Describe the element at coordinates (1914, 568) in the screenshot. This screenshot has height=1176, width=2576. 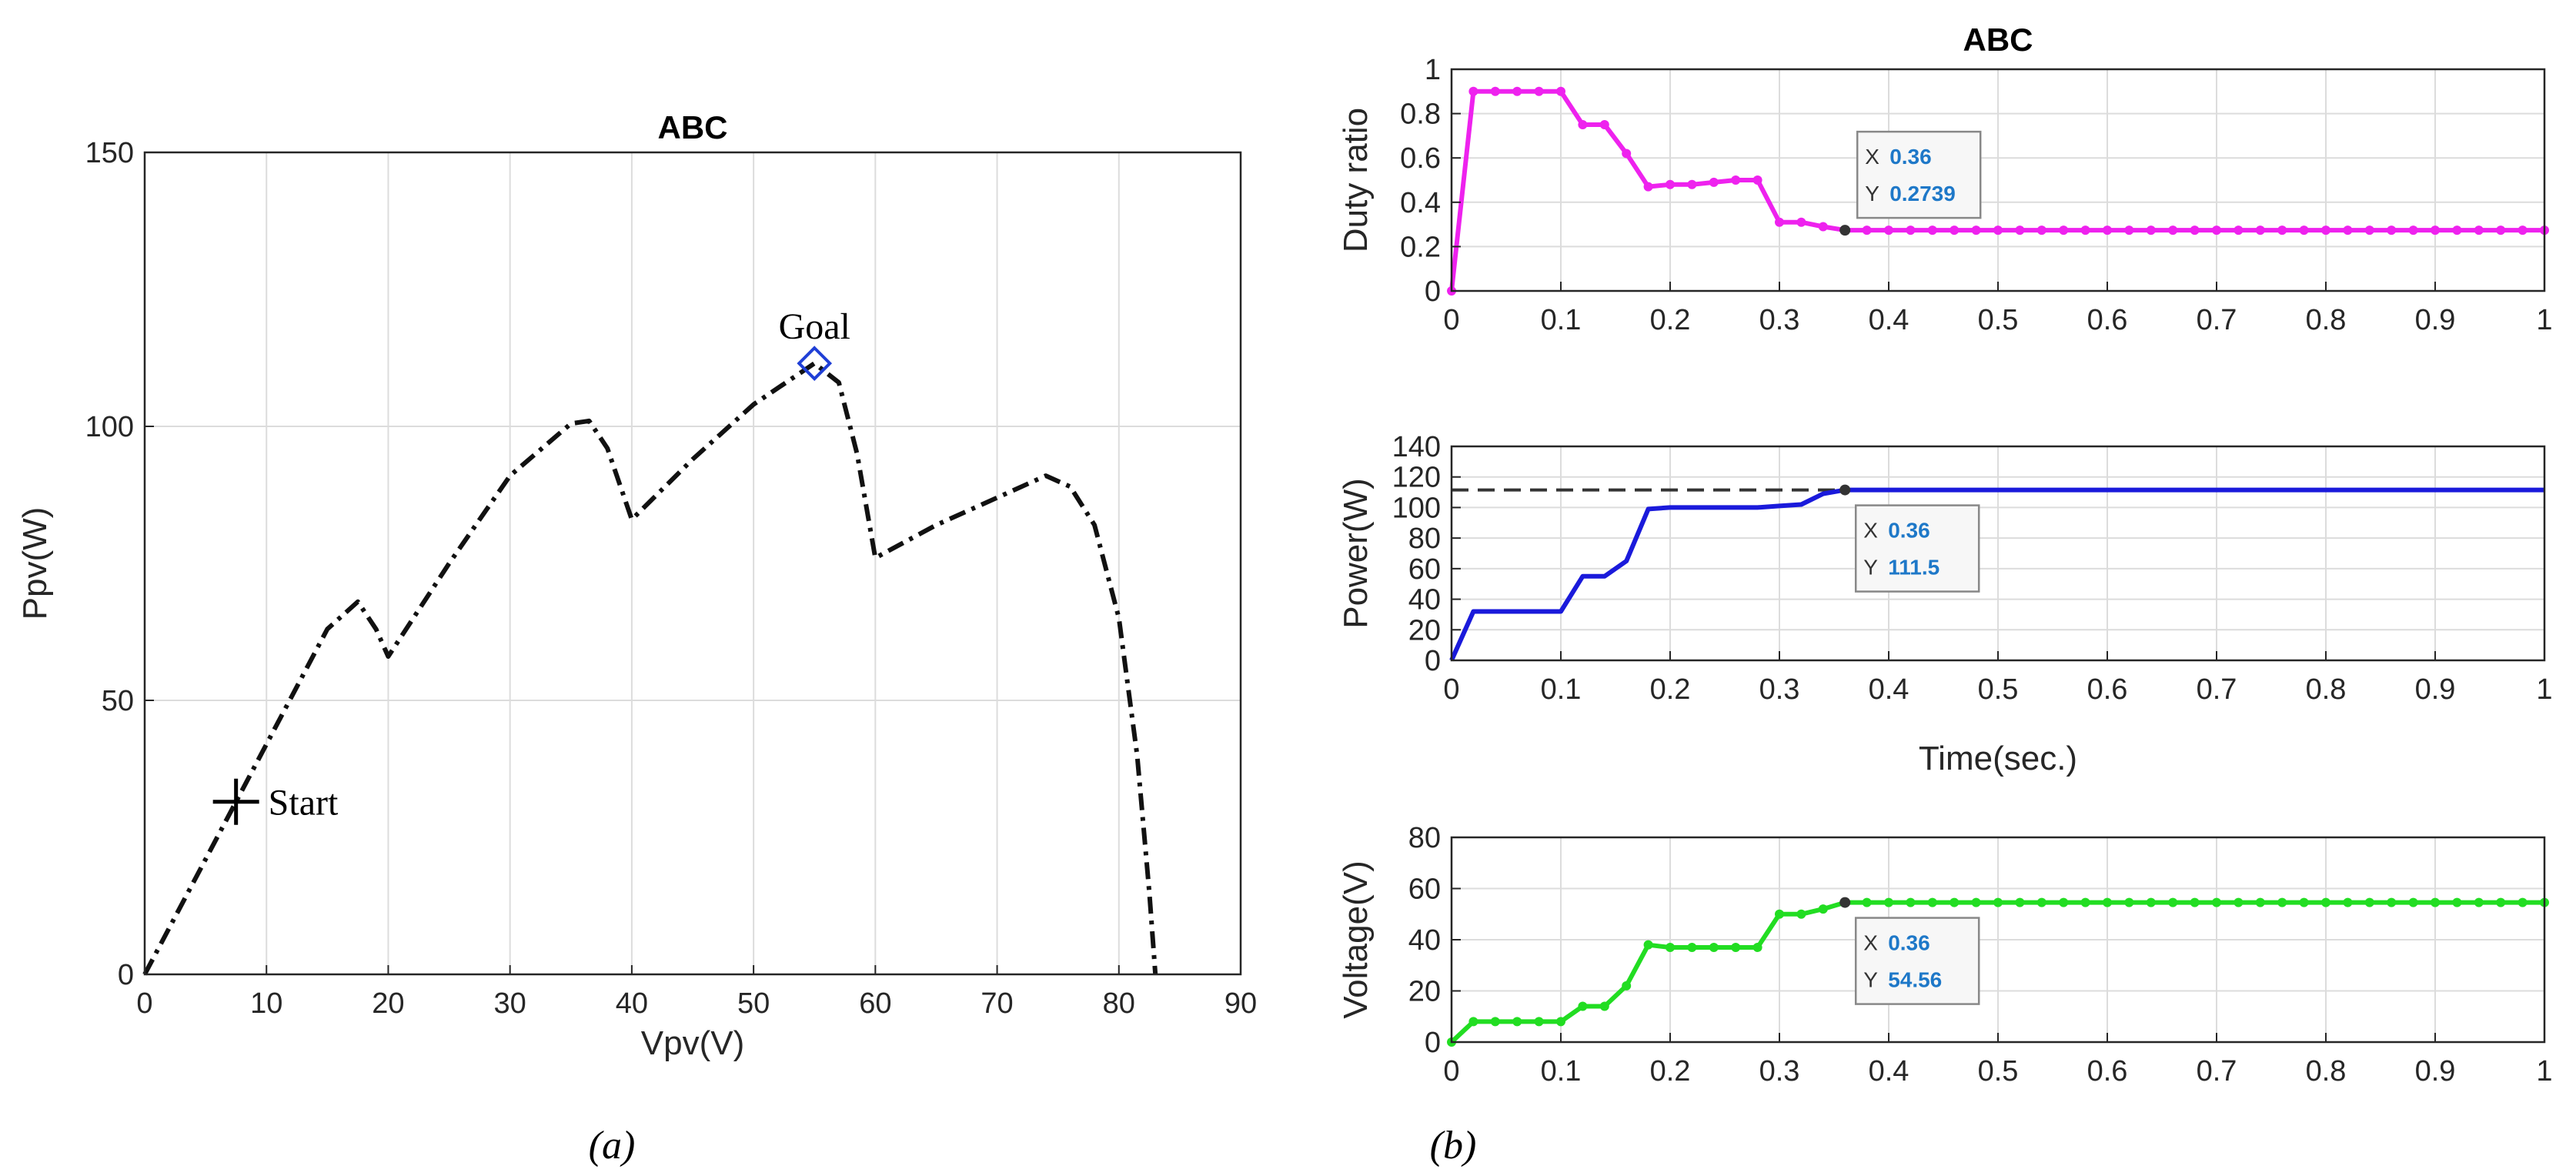
I see `power-datatip-y-value: 111.5` at that location.